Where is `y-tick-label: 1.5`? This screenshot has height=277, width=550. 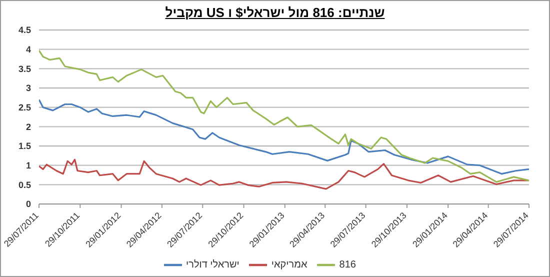
y-tick-label: 1.5 is located at coordinates (24, 146).